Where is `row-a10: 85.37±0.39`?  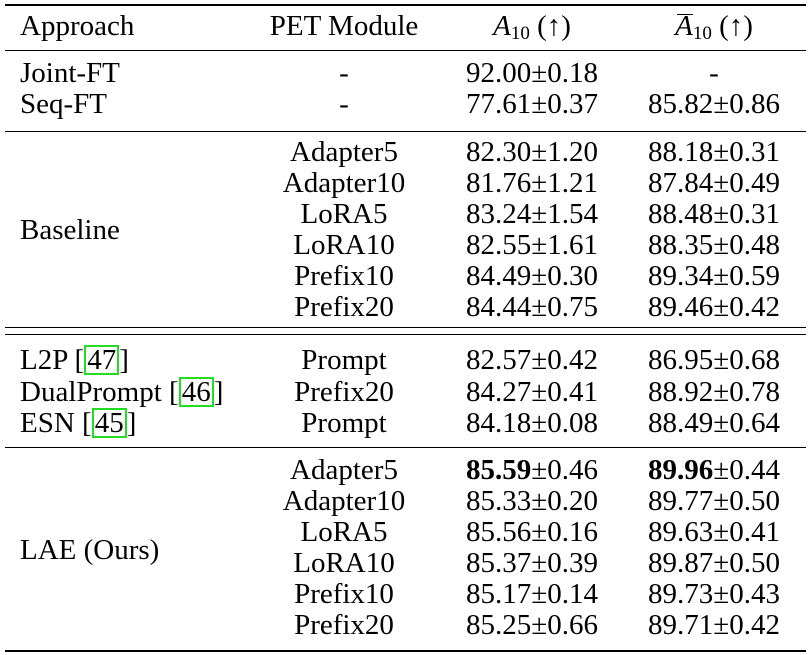
row-a10: 85.37±0.39 is located at coordinates (532, 563).